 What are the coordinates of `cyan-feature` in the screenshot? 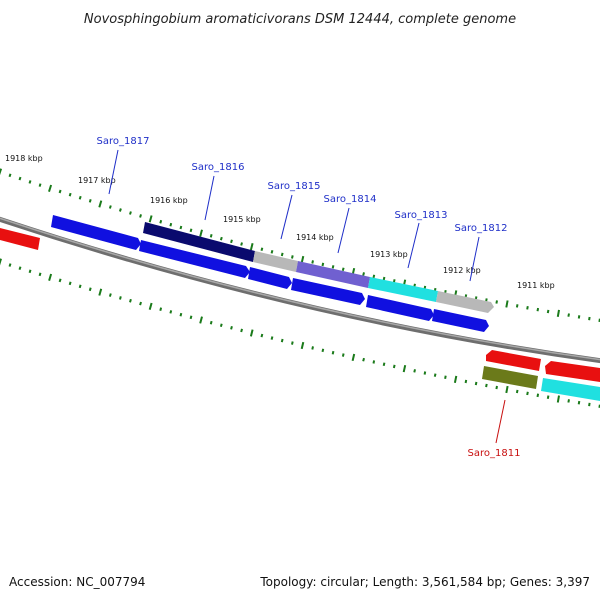 It's located at (570, 389).